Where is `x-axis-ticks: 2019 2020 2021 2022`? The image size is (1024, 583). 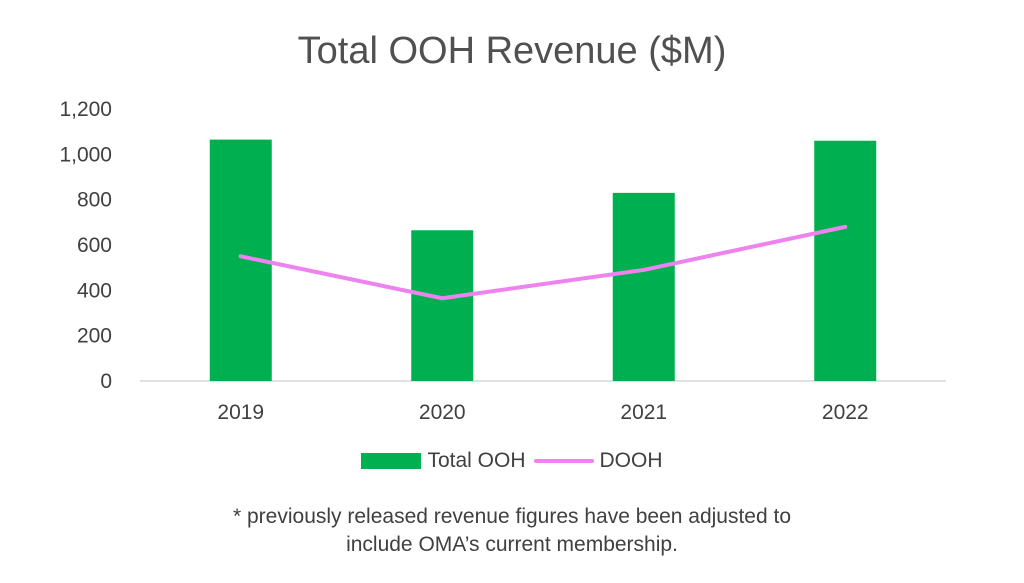 x-axis-ticks: 2019 2020 2021 2022 is located at coordinates (542, 412).